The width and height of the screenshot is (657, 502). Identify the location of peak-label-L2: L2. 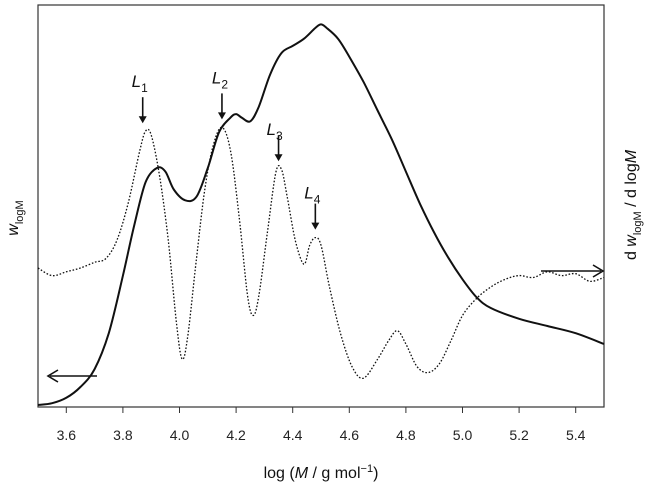
(220, 94).